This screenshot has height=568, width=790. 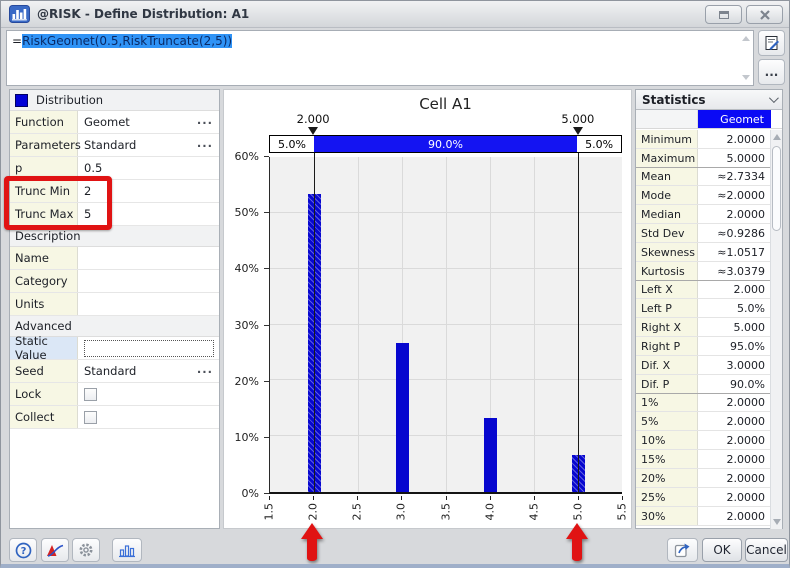 What do you see at coordinates (709, 100) in the screenshot?
I see `statistics-header: Statistics` at bounding box center [709, 100].